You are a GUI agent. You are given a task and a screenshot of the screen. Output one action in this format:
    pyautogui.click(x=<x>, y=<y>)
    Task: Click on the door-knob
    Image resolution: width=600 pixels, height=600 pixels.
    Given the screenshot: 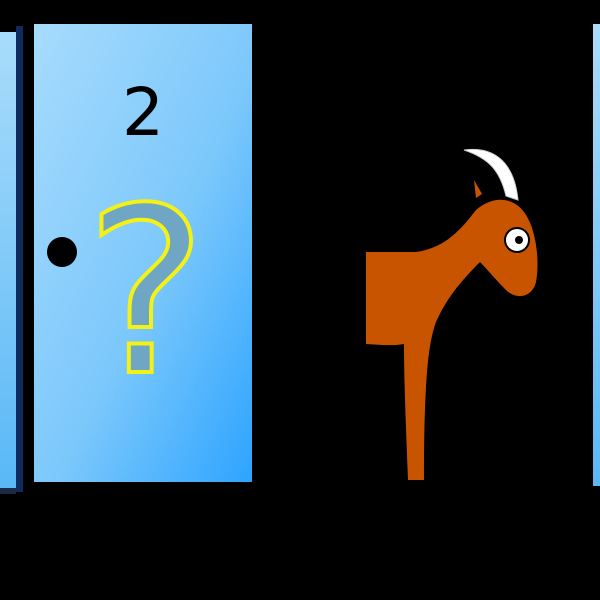 What is the action you would take?
    pyautogui.click(x=62, y=252)
    